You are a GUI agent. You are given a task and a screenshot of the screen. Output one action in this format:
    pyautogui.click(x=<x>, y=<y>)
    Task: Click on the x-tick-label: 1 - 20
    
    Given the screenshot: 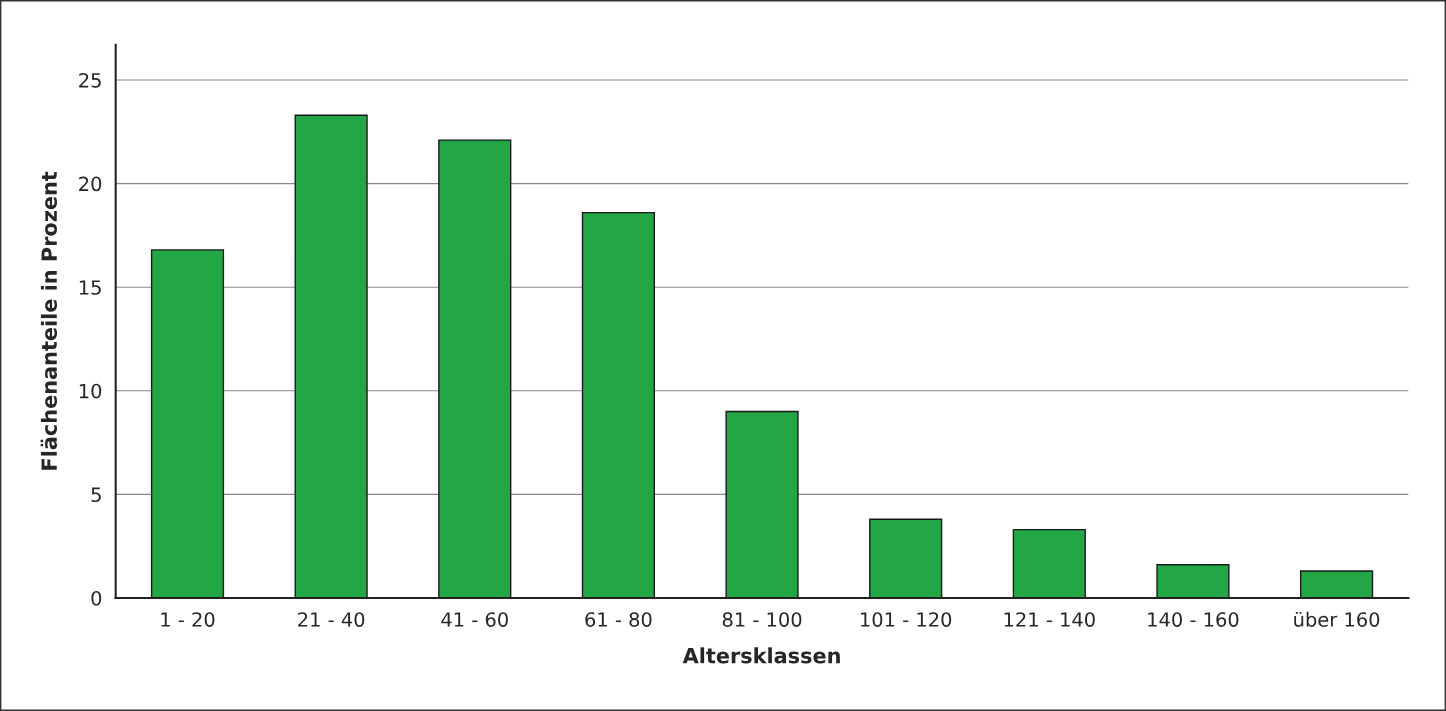 What is the action you would take?
    pyautogui.click(x=188, y=619)
    